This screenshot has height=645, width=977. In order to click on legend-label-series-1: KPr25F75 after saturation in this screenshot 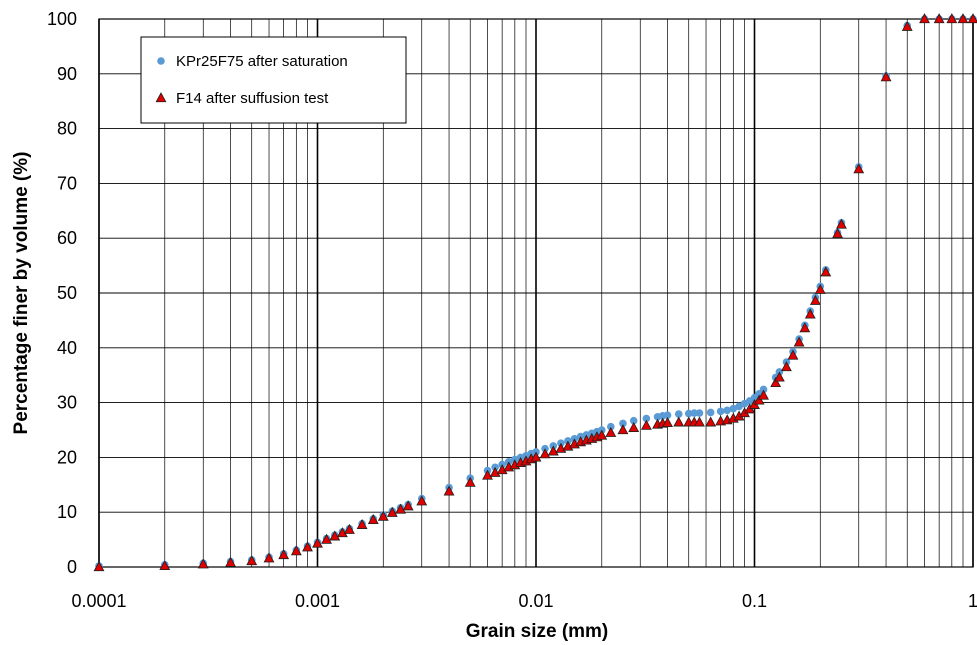, I will do `click(262, 61)`.